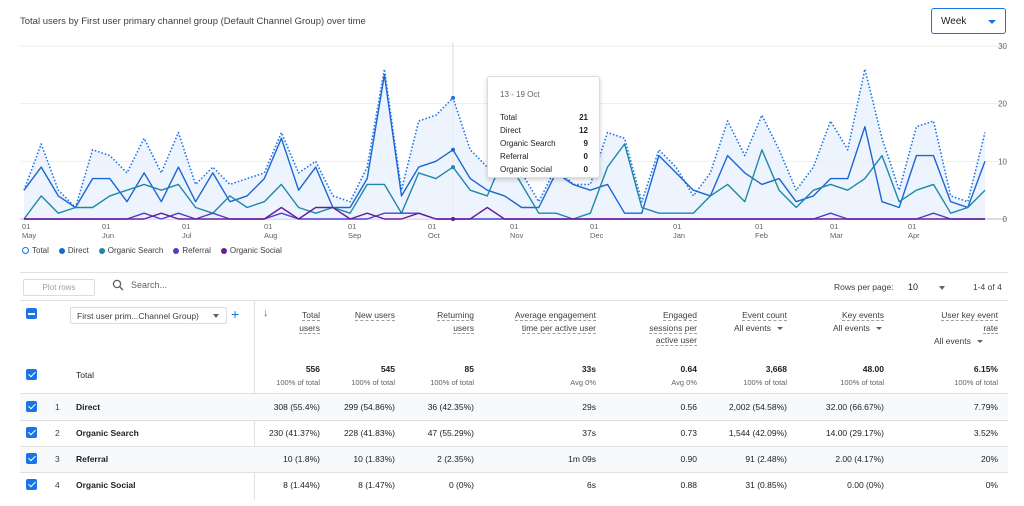 The width and height of the screenshot is (1024, 506). What do you see at coordinates (510, 130) in the screenshot?
I see `tooltip-label: Direct` at bounding box center [510, 130].